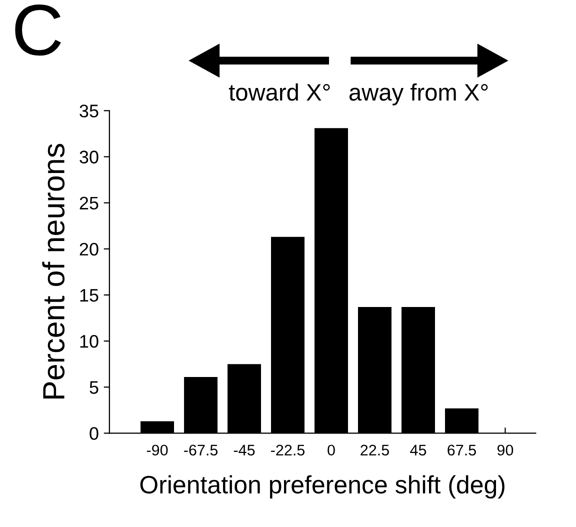 The width and height of the screenshot is (576, 527). What do you see at coordinates (89, 203) in the screenshot?
I see `y-tick-label: 25` at bounding box center [89, 203].